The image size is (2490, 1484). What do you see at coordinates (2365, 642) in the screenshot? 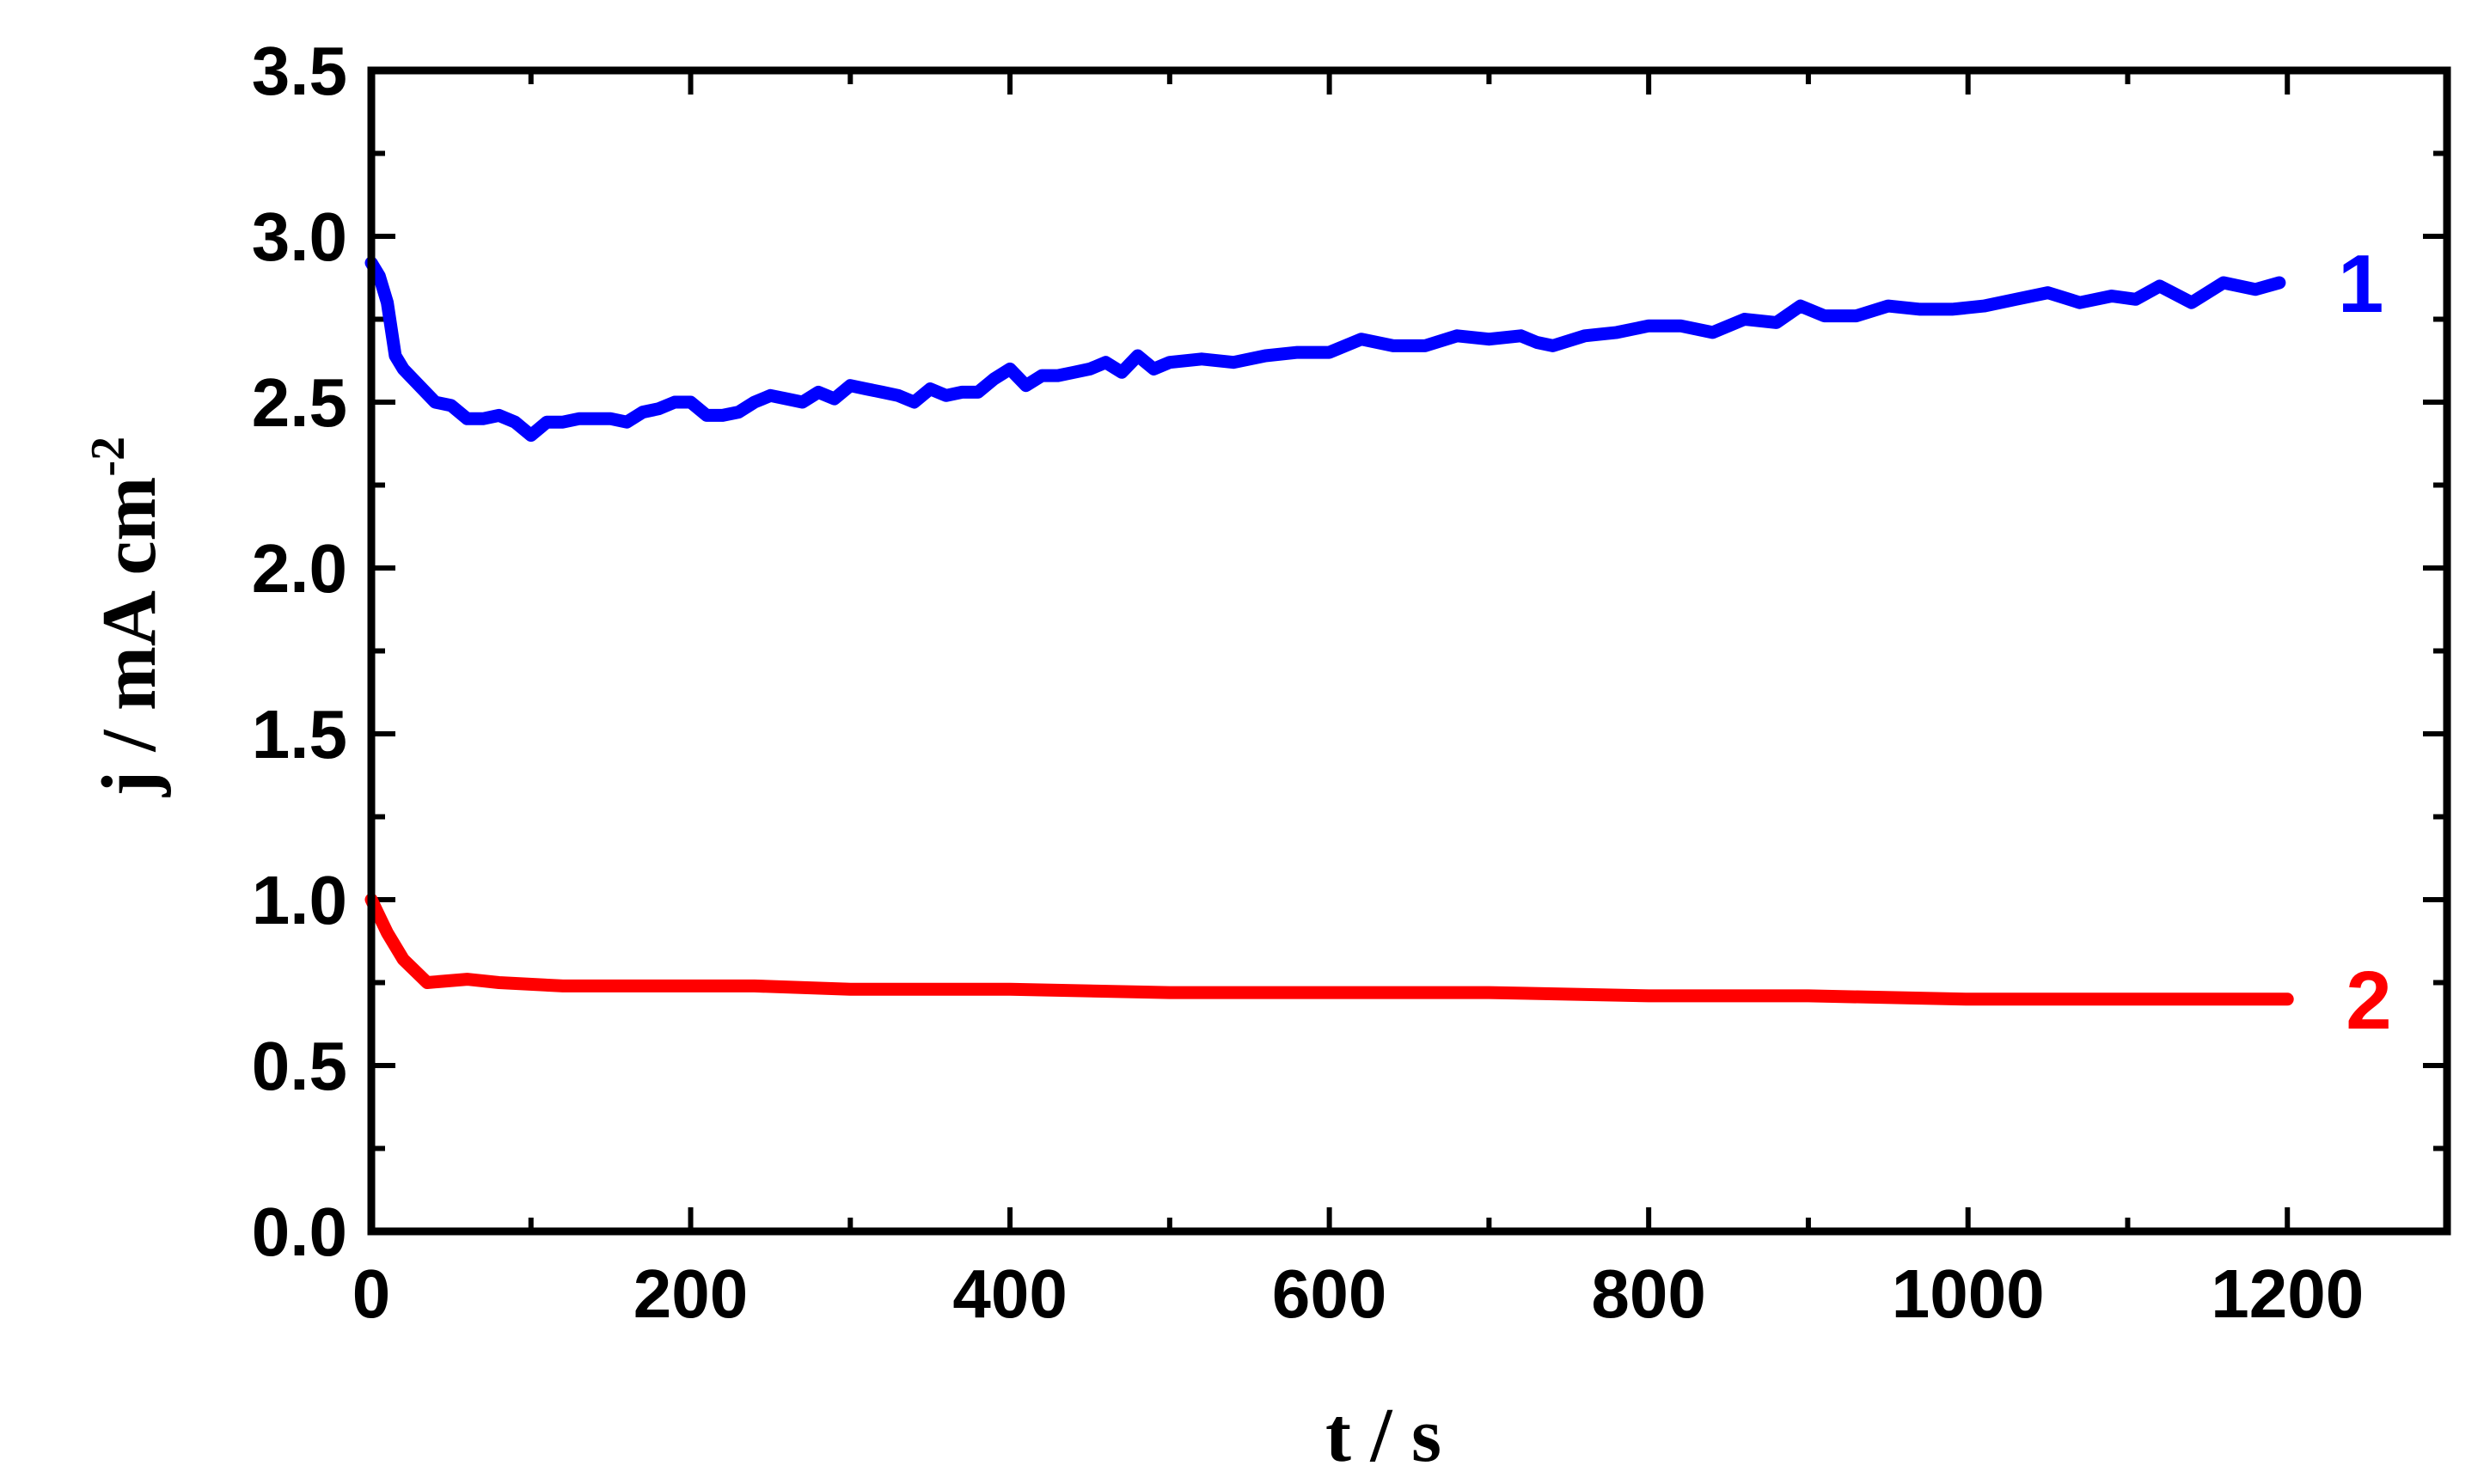
I see `series-labels: 12` at bounding box center [2365, 642].